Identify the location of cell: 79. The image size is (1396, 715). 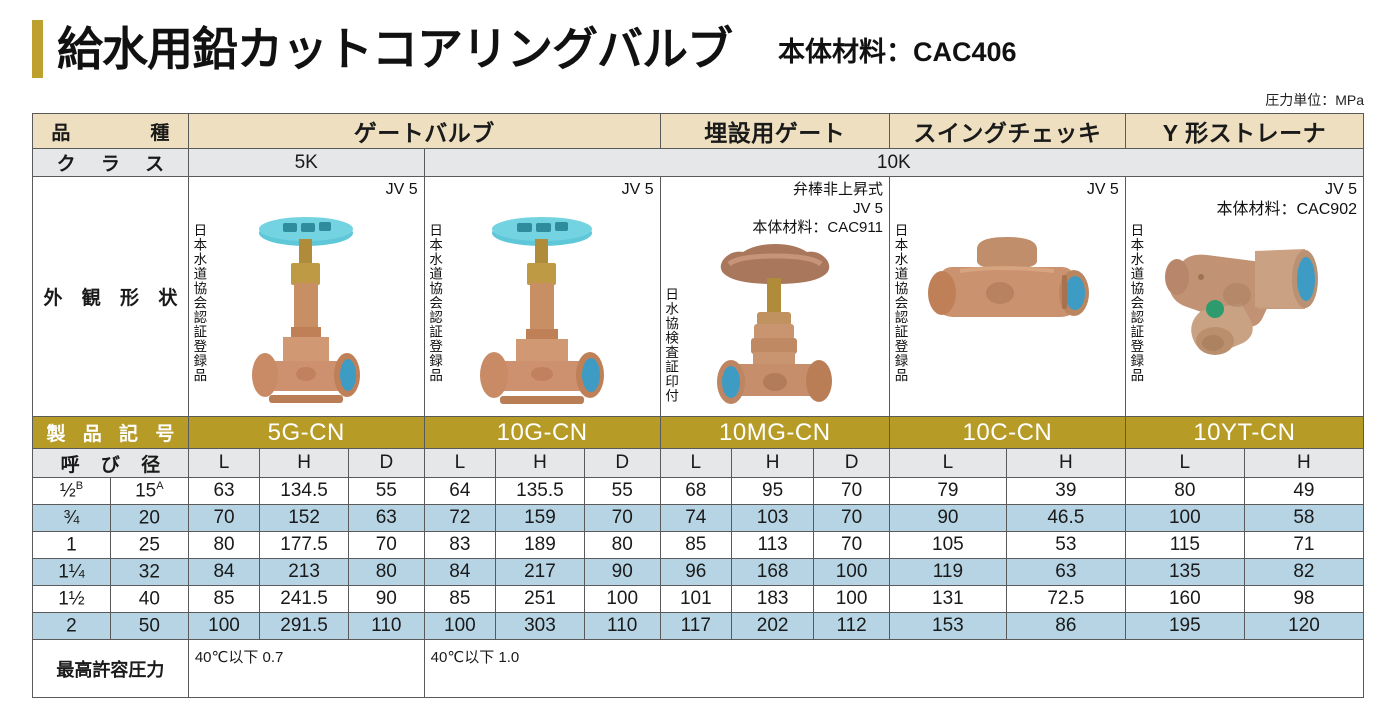
(947, 491).